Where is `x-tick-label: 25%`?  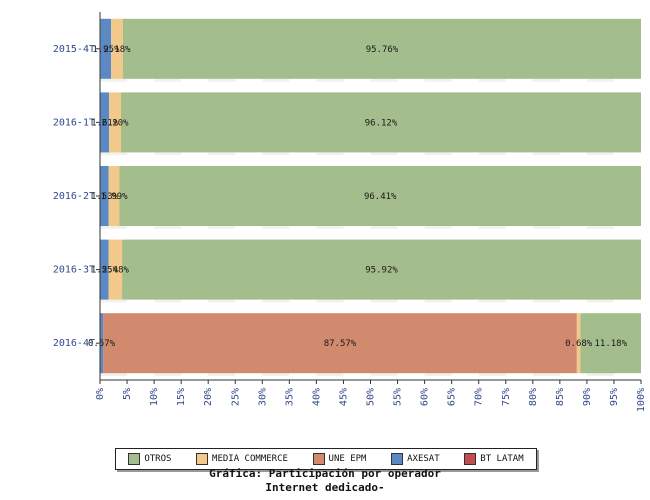 x-tick-label: 25% is located at coordinates (235, 397).